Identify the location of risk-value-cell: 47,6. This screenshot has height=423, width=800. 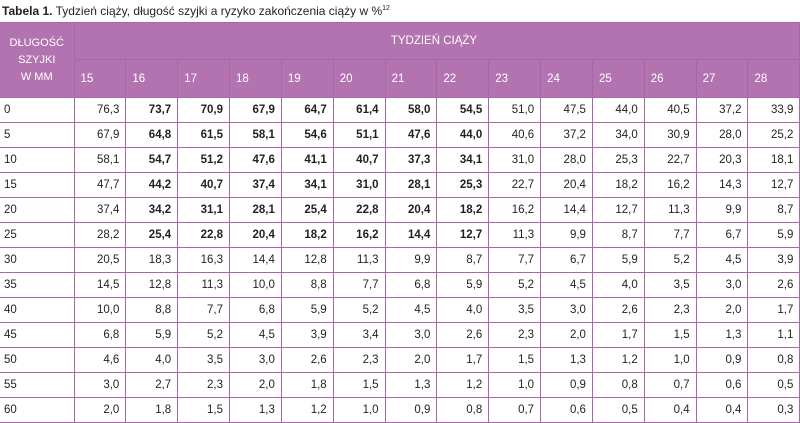
(255, 160).